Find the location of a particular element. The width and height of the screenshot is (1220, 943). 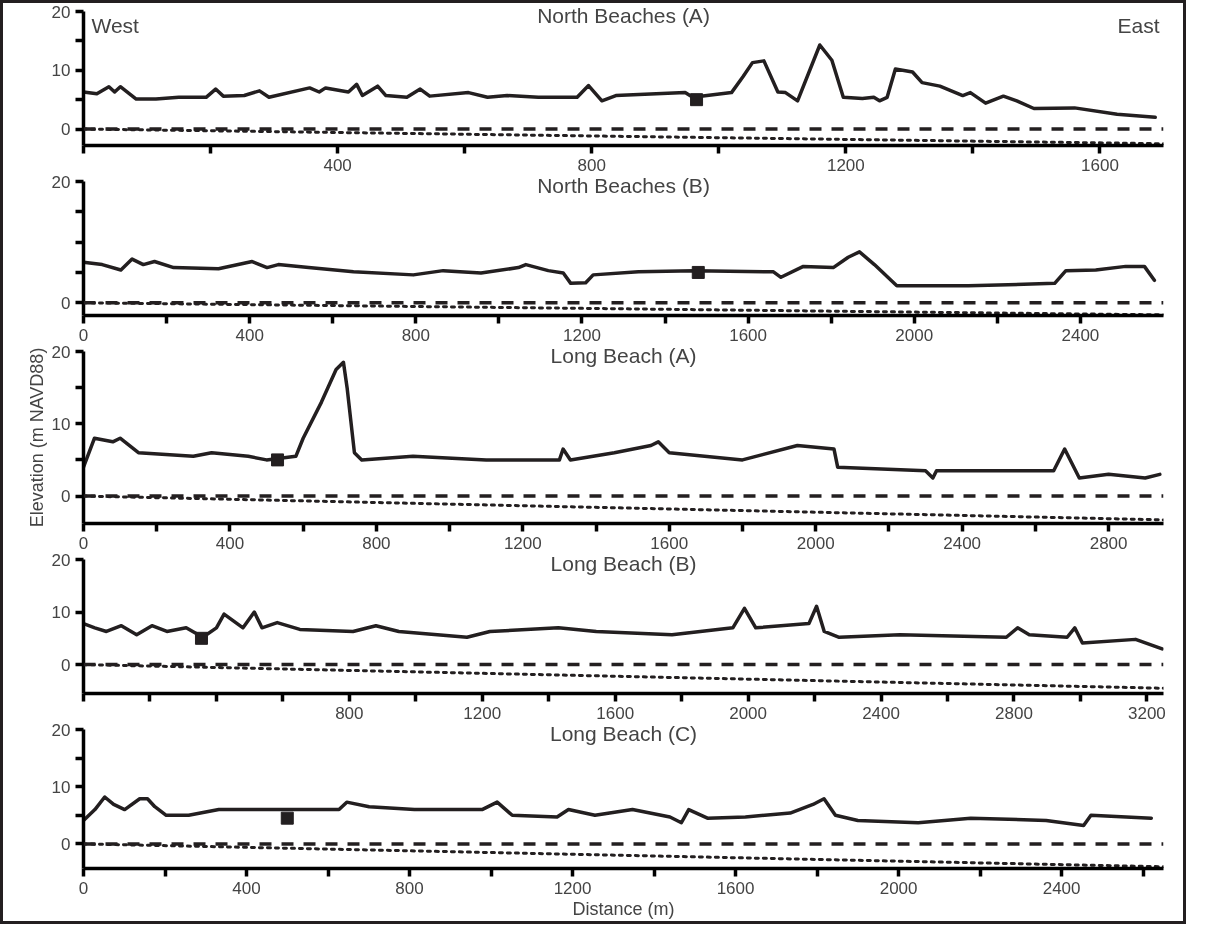

chart-title: North Beaches (B) is located at coordinates (623, 185).